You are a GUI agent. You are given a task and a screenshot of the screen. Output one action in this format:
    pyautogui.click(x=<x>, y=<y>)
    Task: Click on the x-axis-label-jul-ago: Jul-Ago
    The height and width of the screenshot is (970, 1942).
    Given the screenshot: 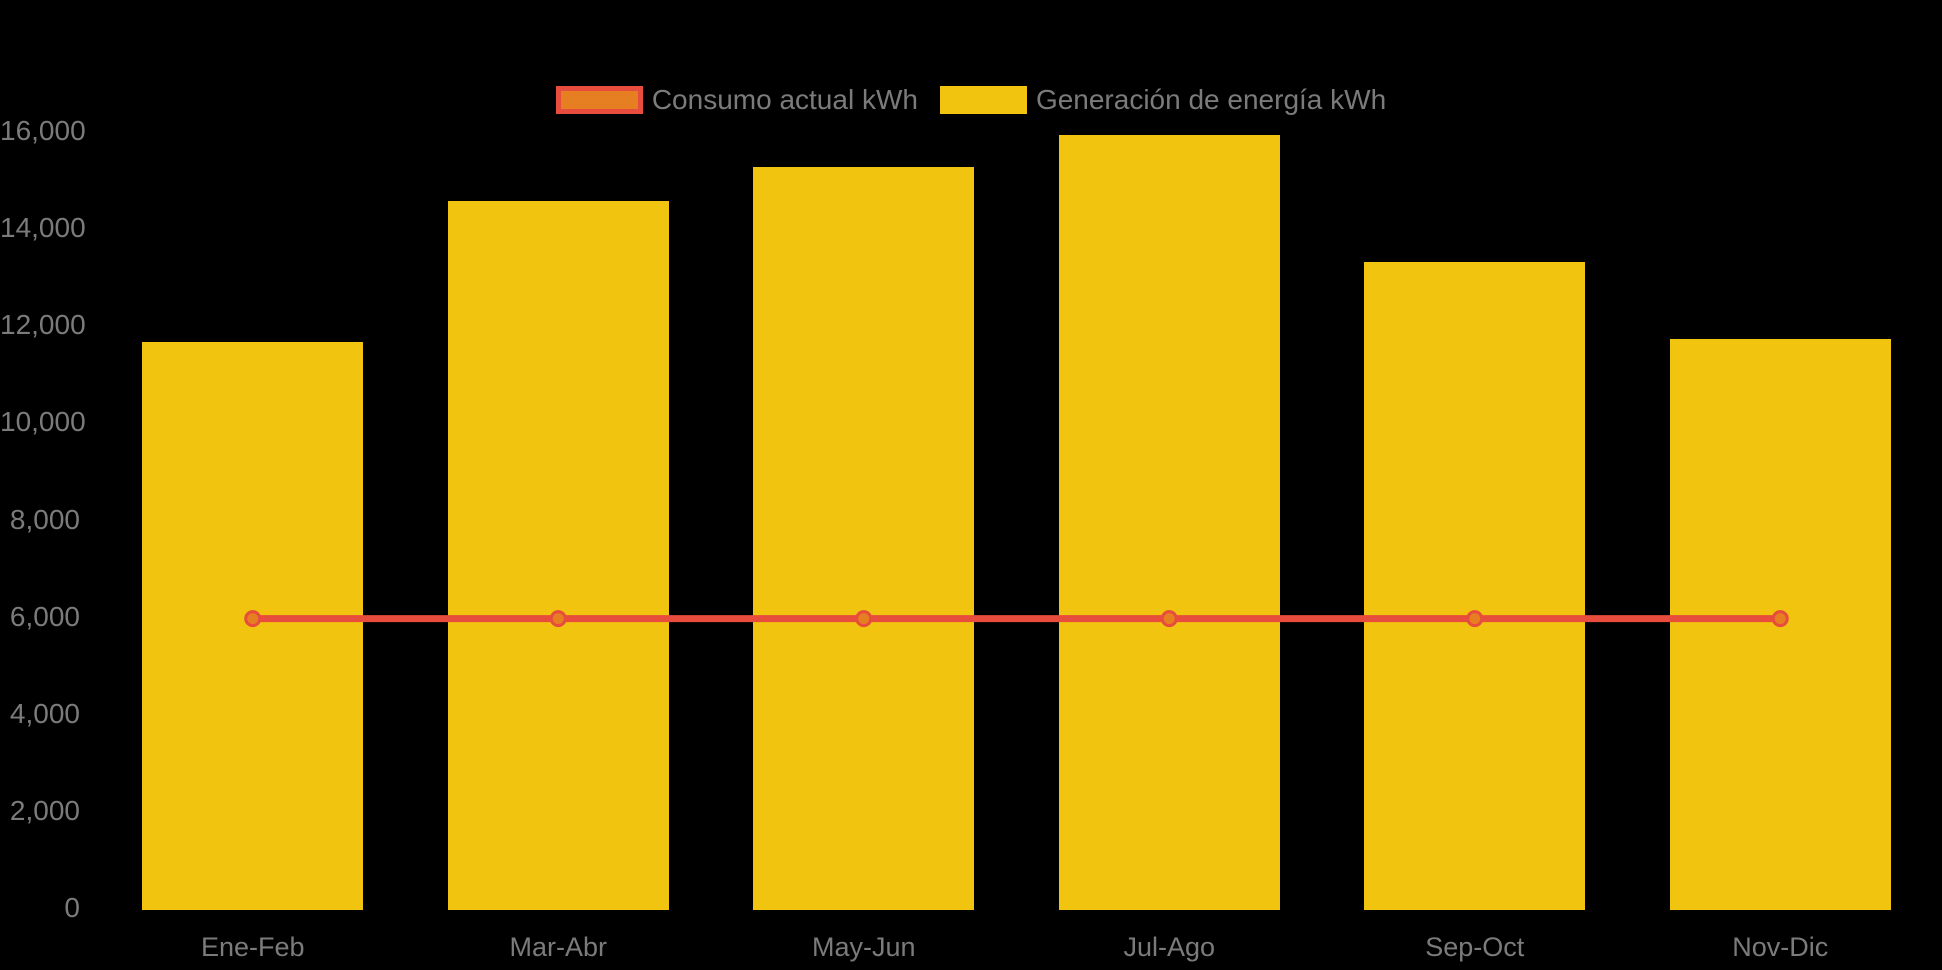 What is the action you would take?
    pyautogui.click(x=1169, y=947)
    